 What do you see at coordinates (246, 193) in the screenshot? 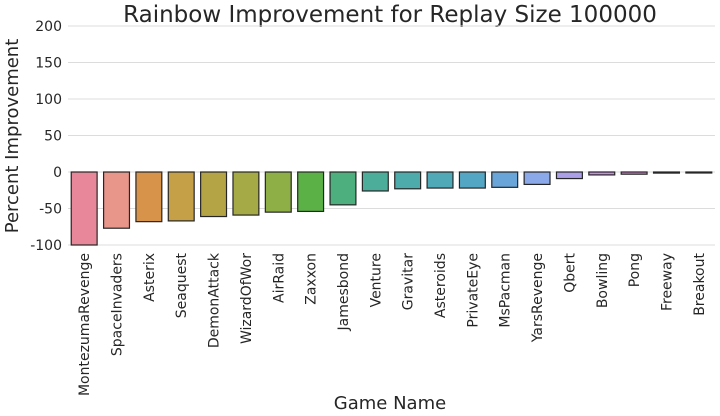
I see `bar-wizardofwor` at bounding box center [246, 193].